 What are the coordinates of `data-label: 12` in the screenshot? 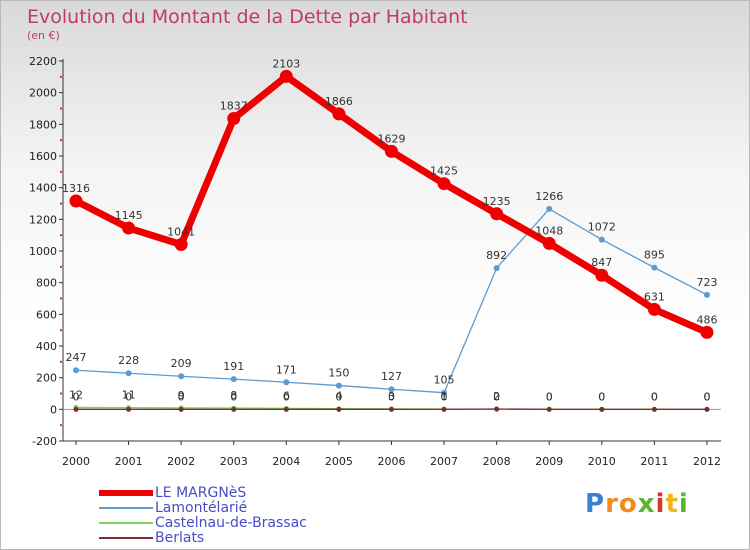 It's located at (76, 394).